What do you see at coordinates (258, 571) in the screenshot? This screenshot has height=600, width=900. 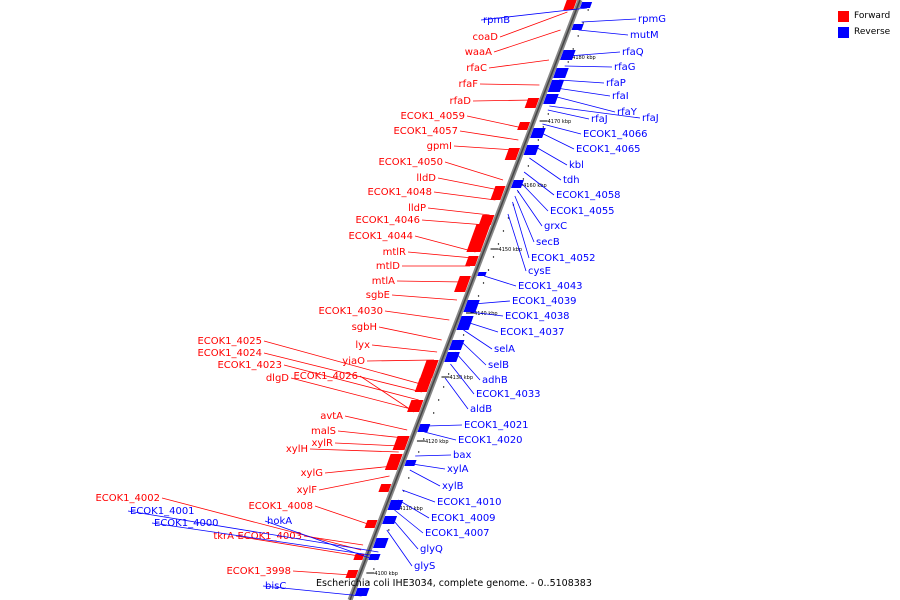 I see `gene-label: ECOK1_3998` at bounding box center [258, 571].